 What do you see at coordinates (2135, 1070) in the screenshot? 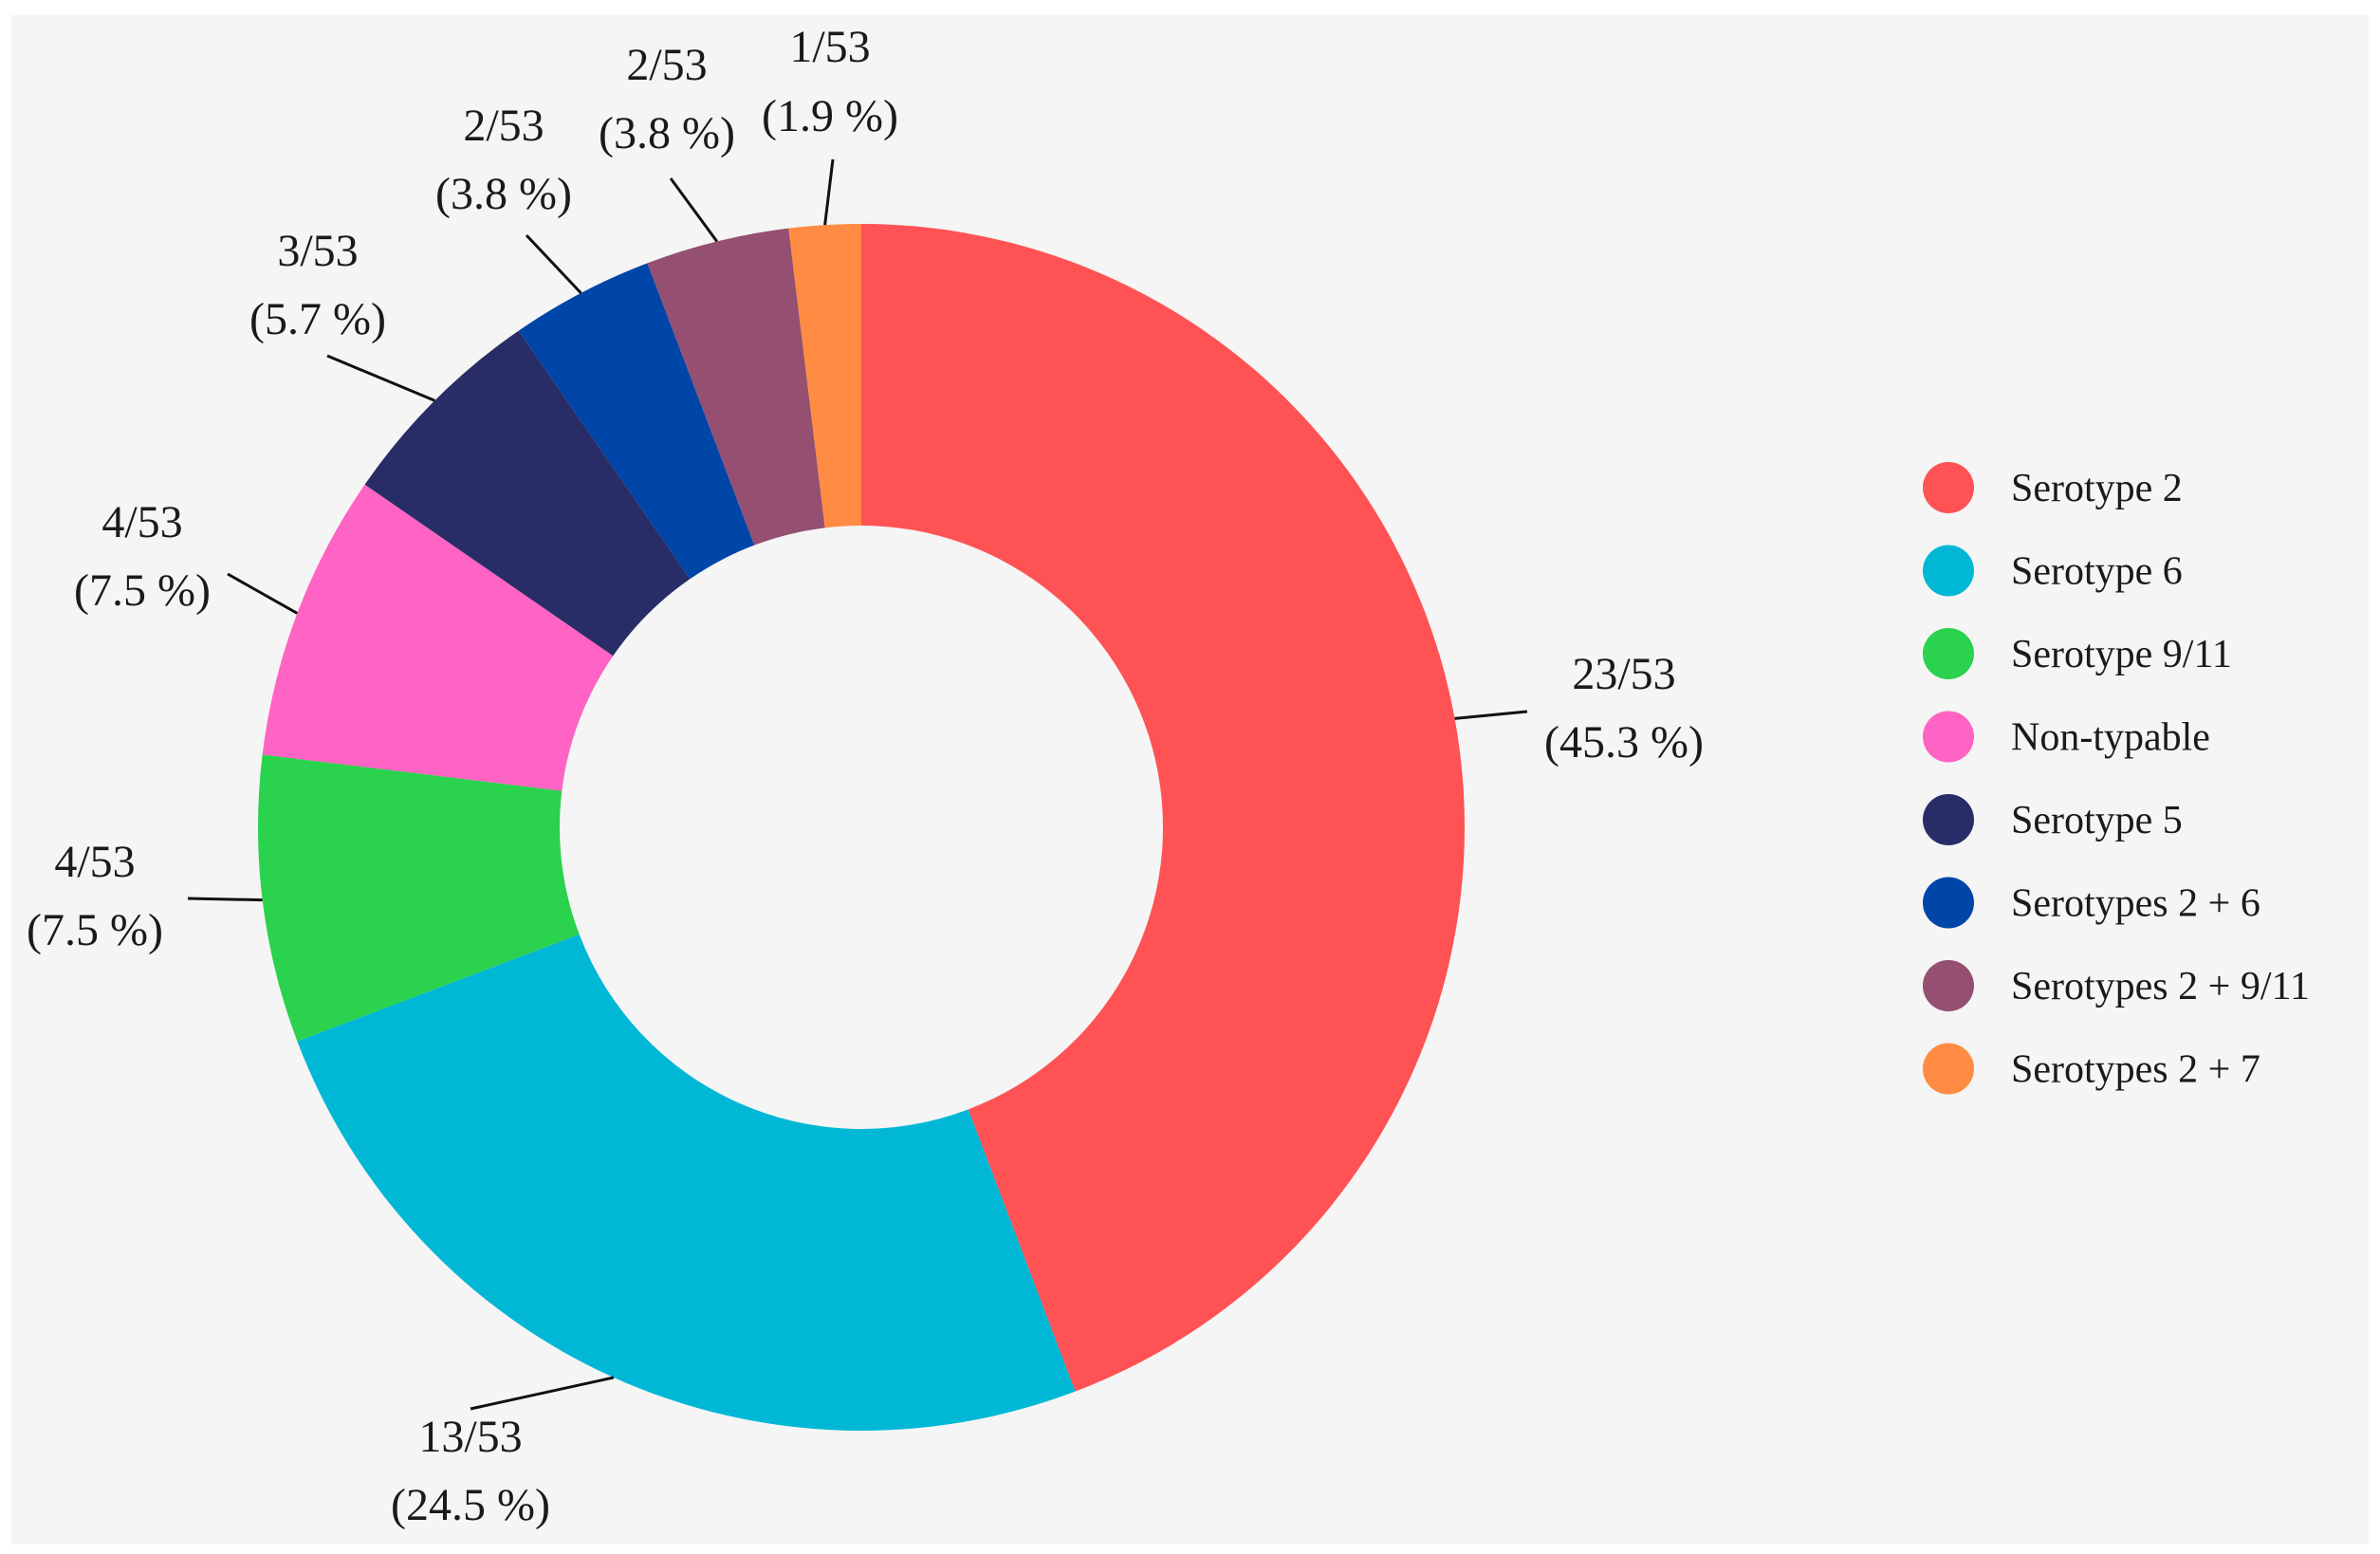
I see `legend-label: Serotypes 2 + 7` at bounding box center [2135, 1070].